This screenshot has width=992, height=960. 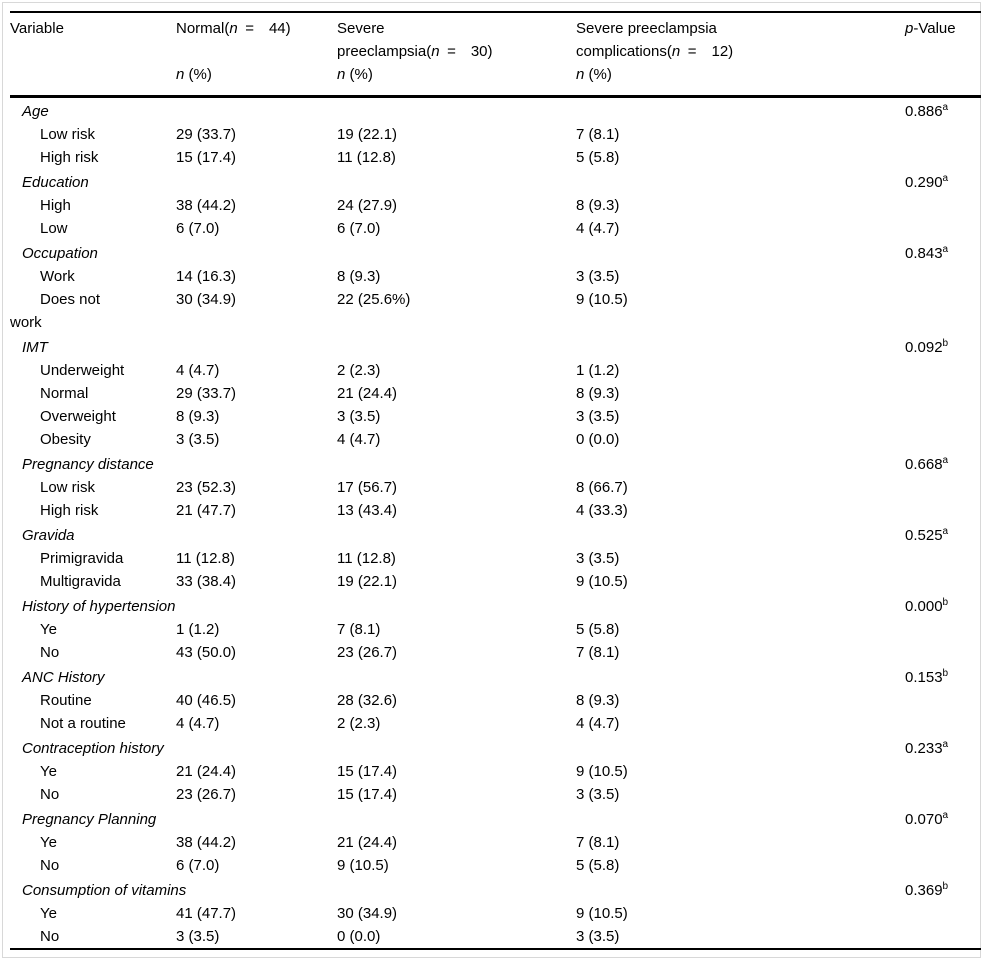 I want to click on variable-label-cell: Routine, so click(x=66, y=700).